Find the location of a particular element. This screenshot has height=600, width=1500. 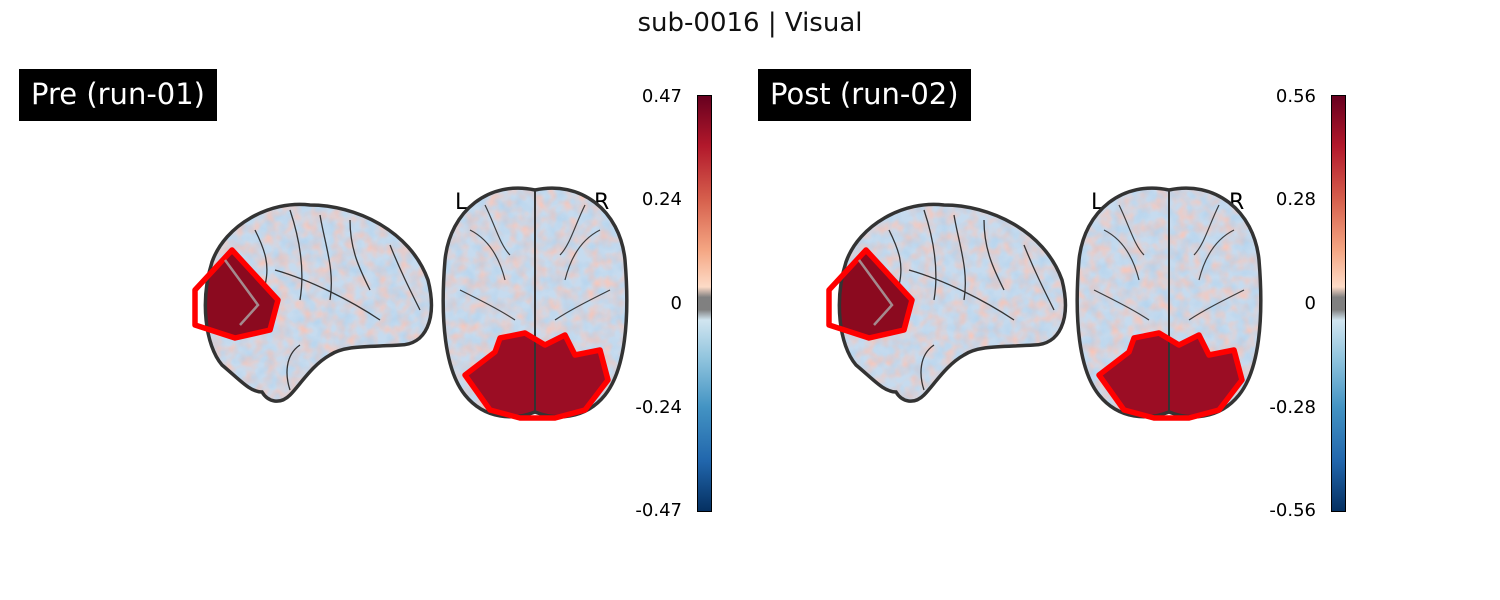

sagittal-view-pre is located at coordinates (313, 302).